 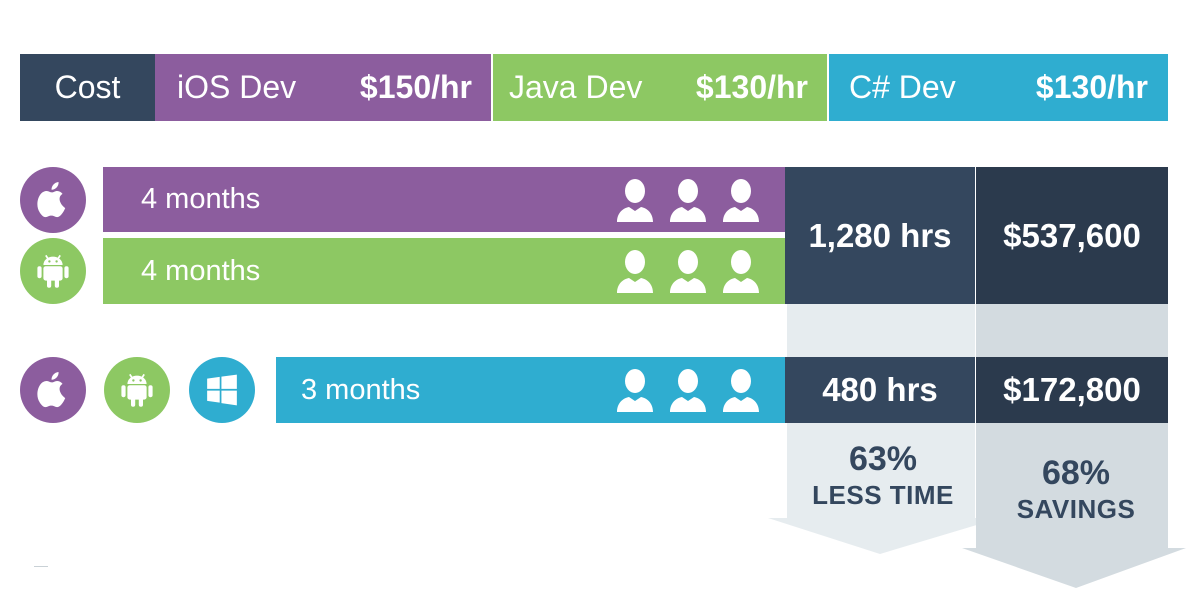 I want to click on combined-team, so click(x=688, y=390).